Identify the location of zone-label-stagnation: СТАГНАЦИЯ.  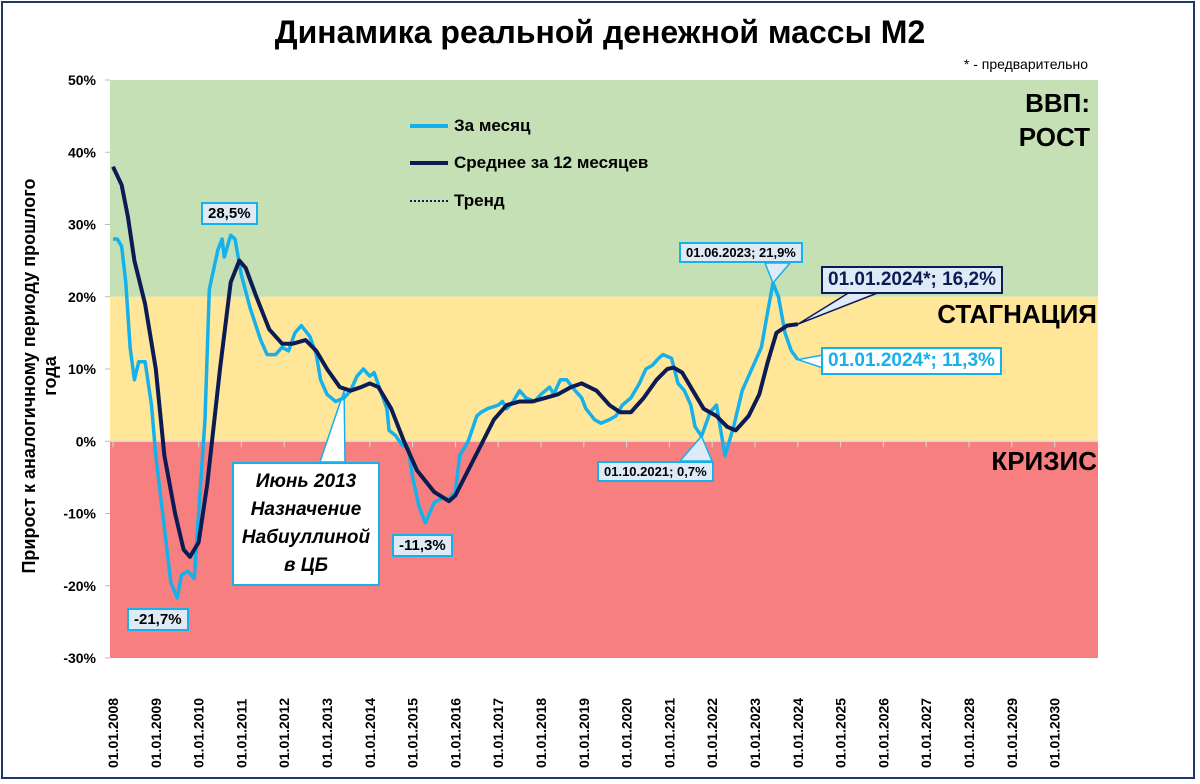
(1017, 314).